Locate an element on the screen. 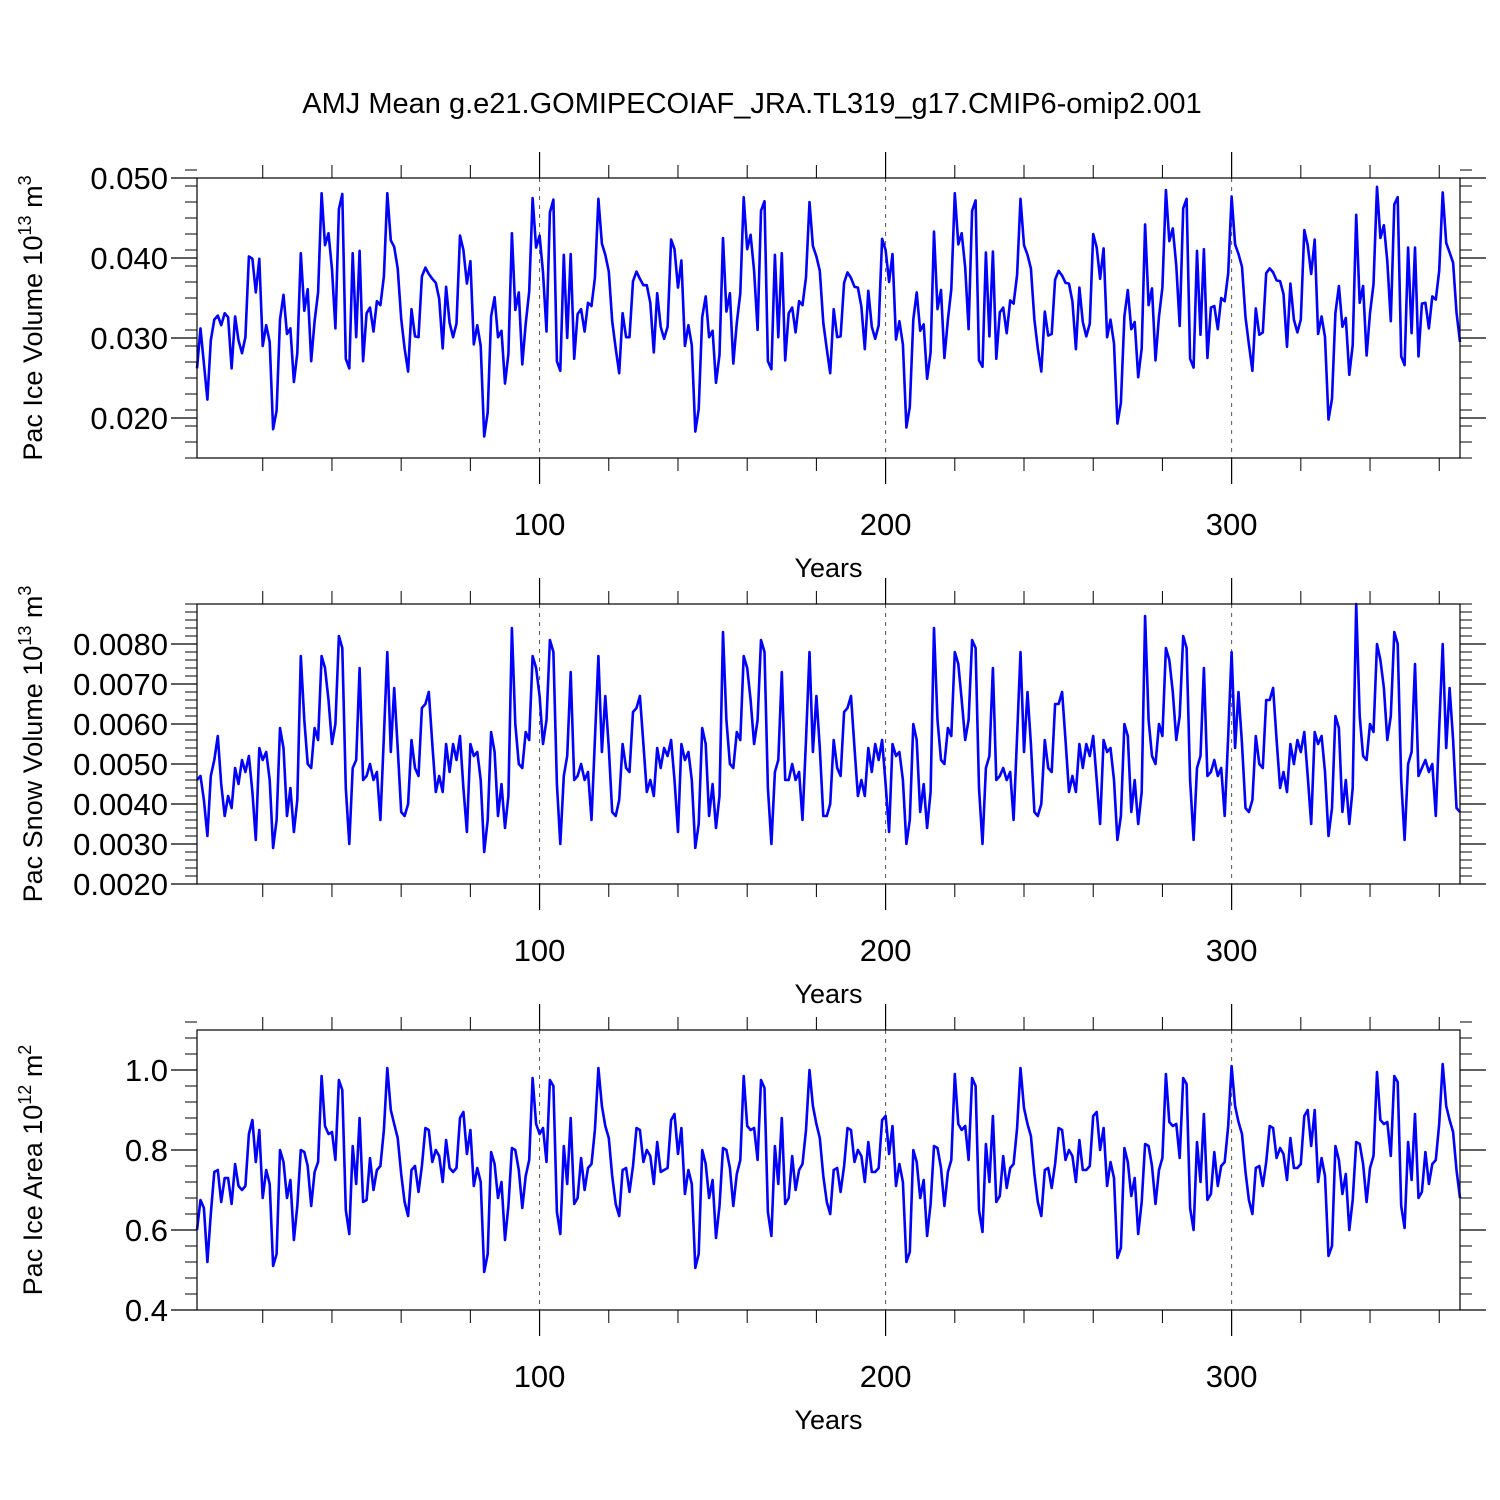 This screenshot has height=1500, width=1500. y-tick-label: 0.6 is located at coordinates (146, 1230).